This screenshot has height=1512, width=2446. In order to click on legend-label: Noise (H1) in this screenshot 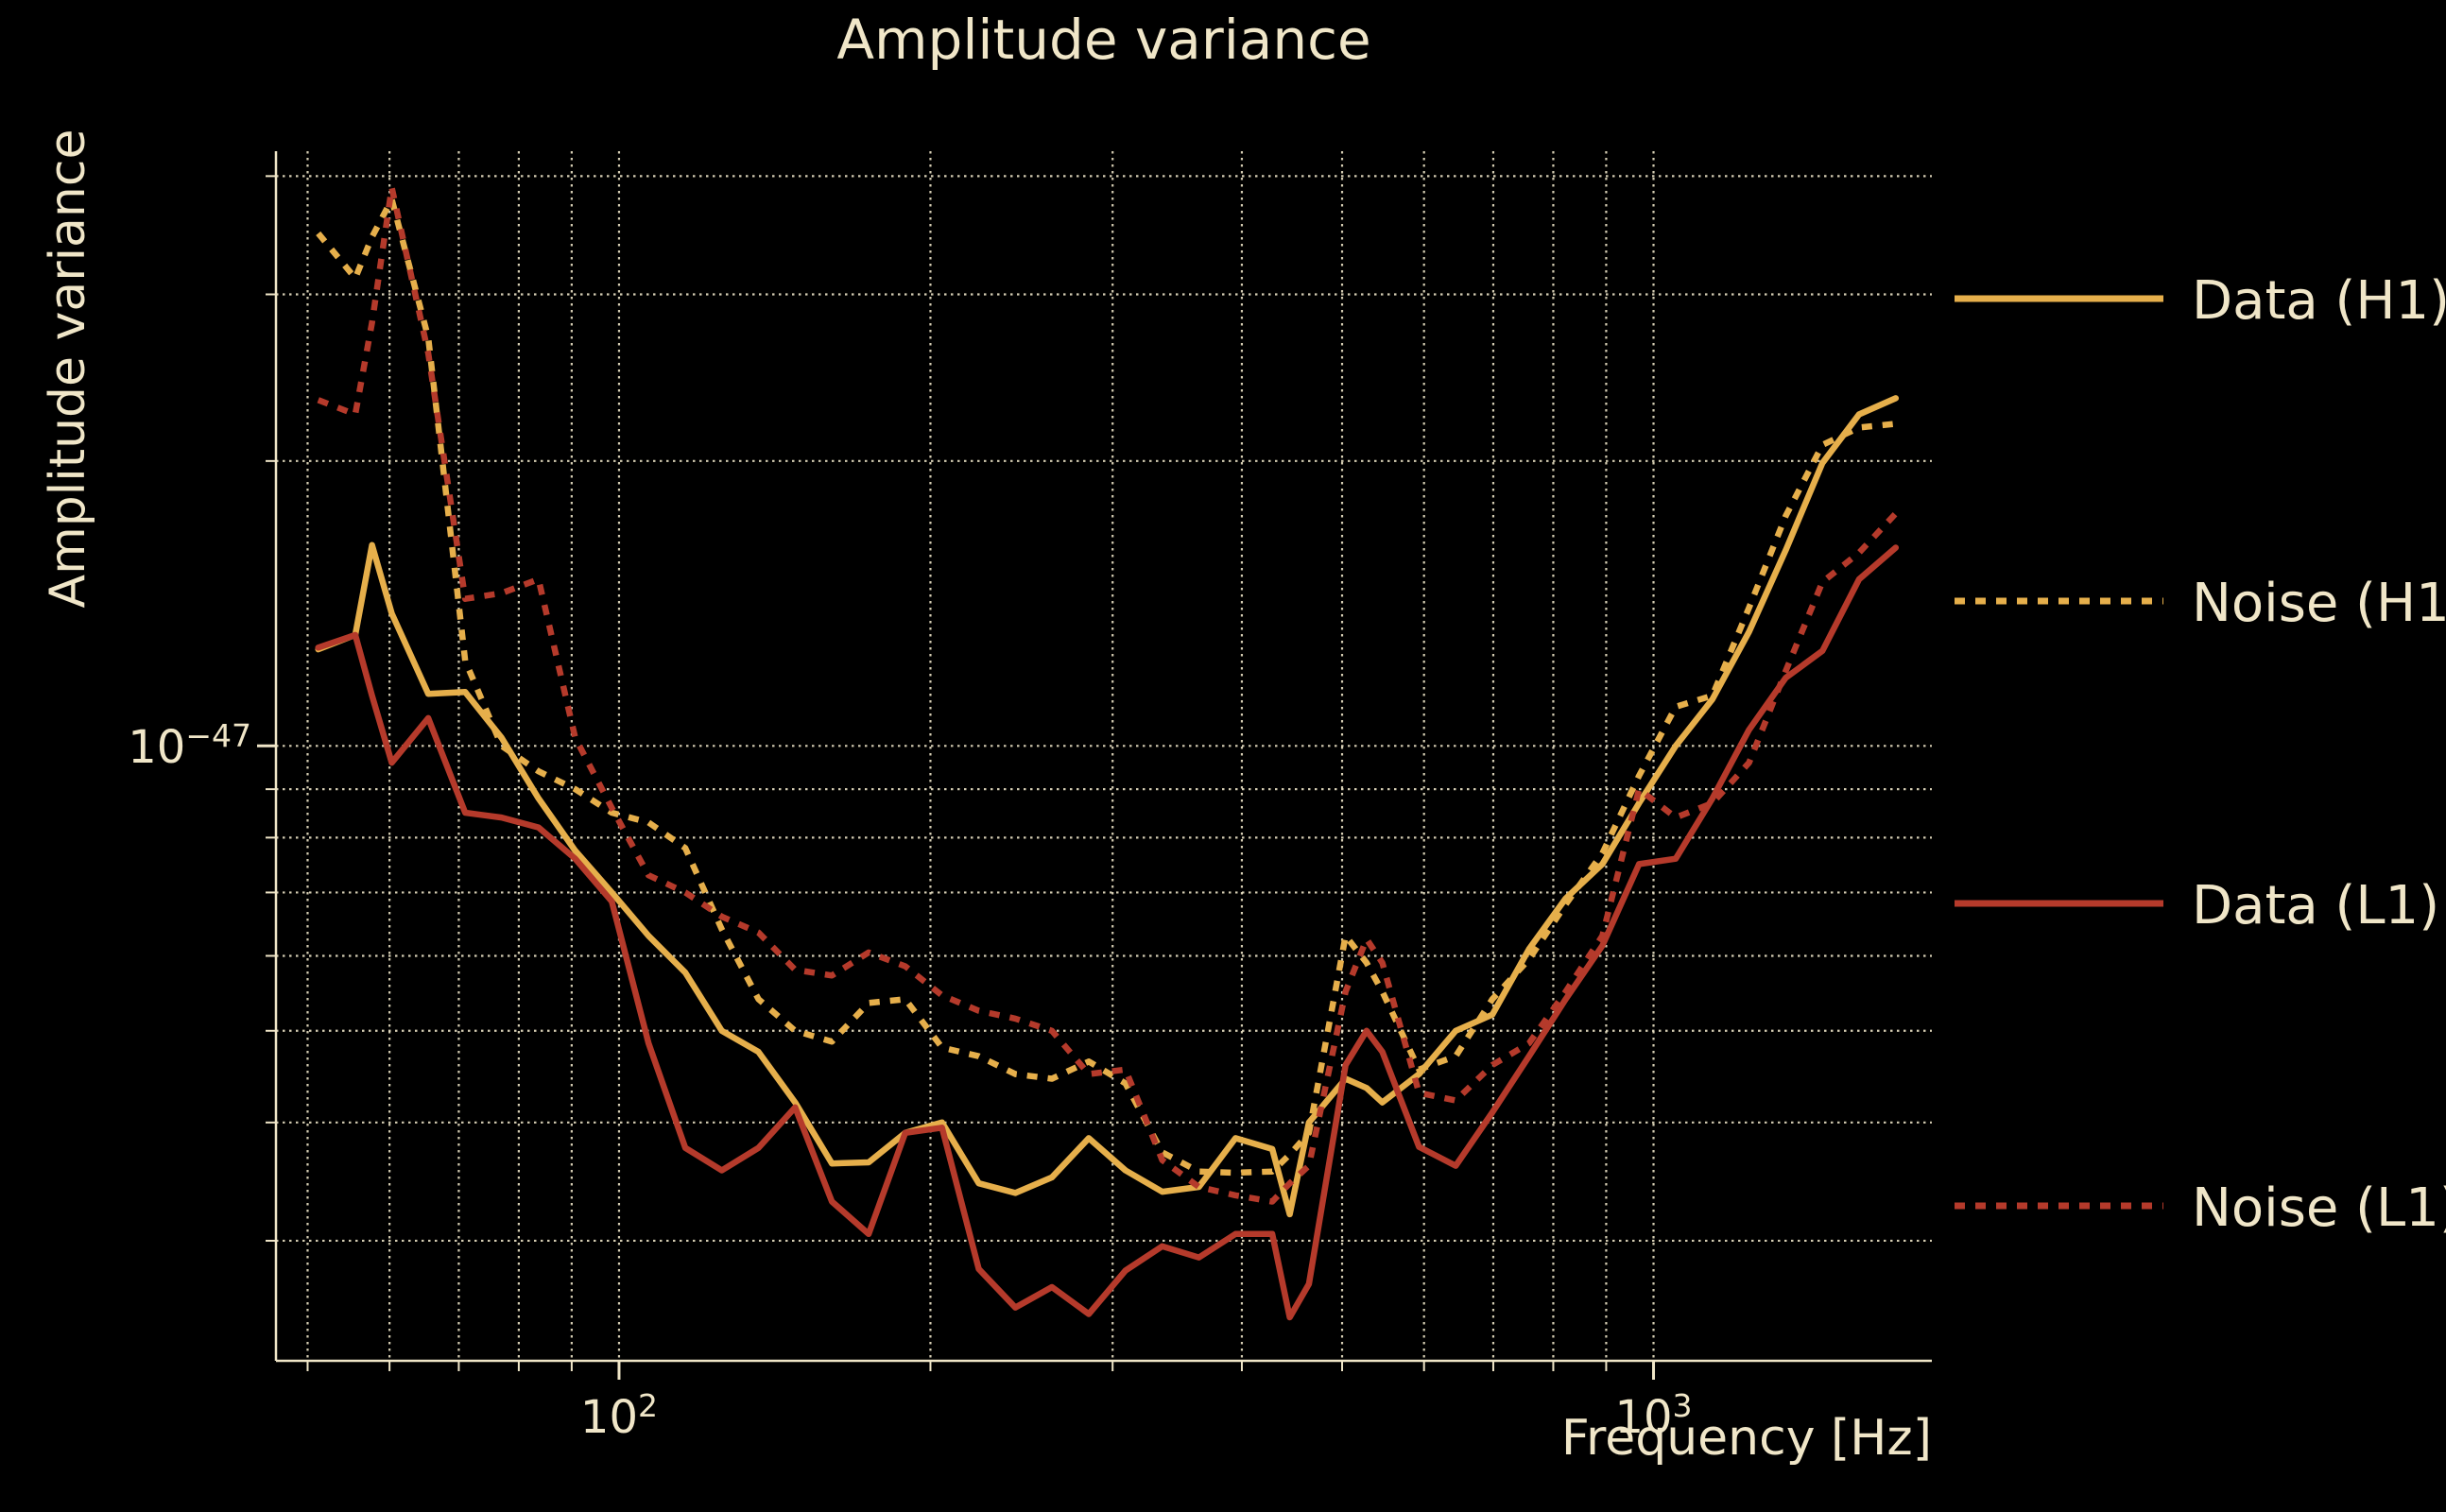, I will do `click(2319, 603)`.